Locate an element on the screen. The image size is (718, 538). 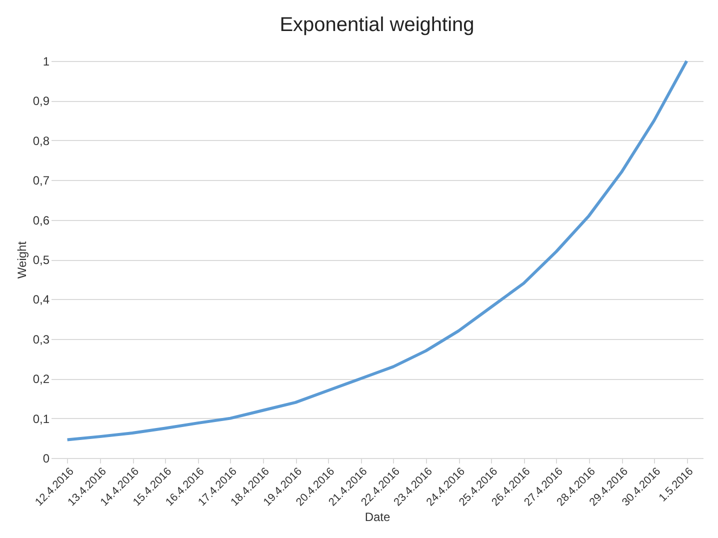
y-tick-label: 0,7 is located at coordinates (41, 181).